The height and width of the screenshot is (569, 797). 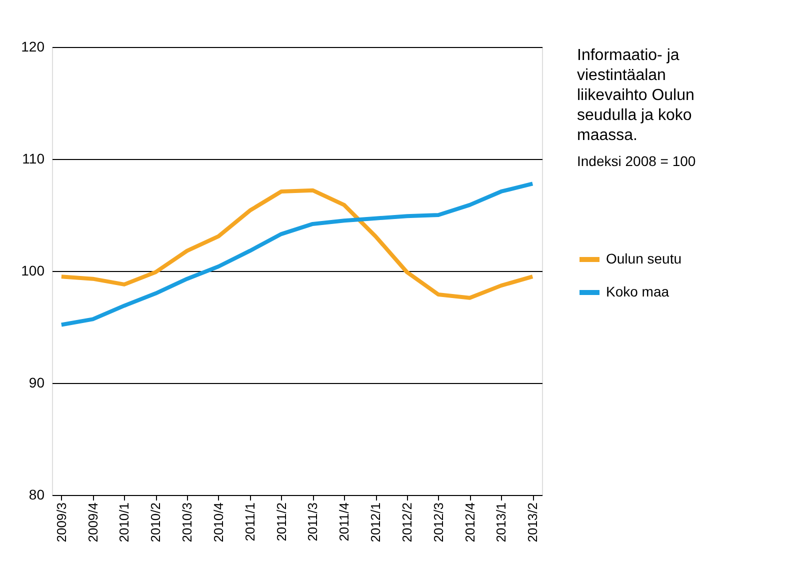 What do you see at coordinates (635, 95) in the screenshot?
I see `text: Informaatio- ja viestintäalan liikevaihto Oulun seudulla ja koko maassa.` at bounding box center [635, 95].